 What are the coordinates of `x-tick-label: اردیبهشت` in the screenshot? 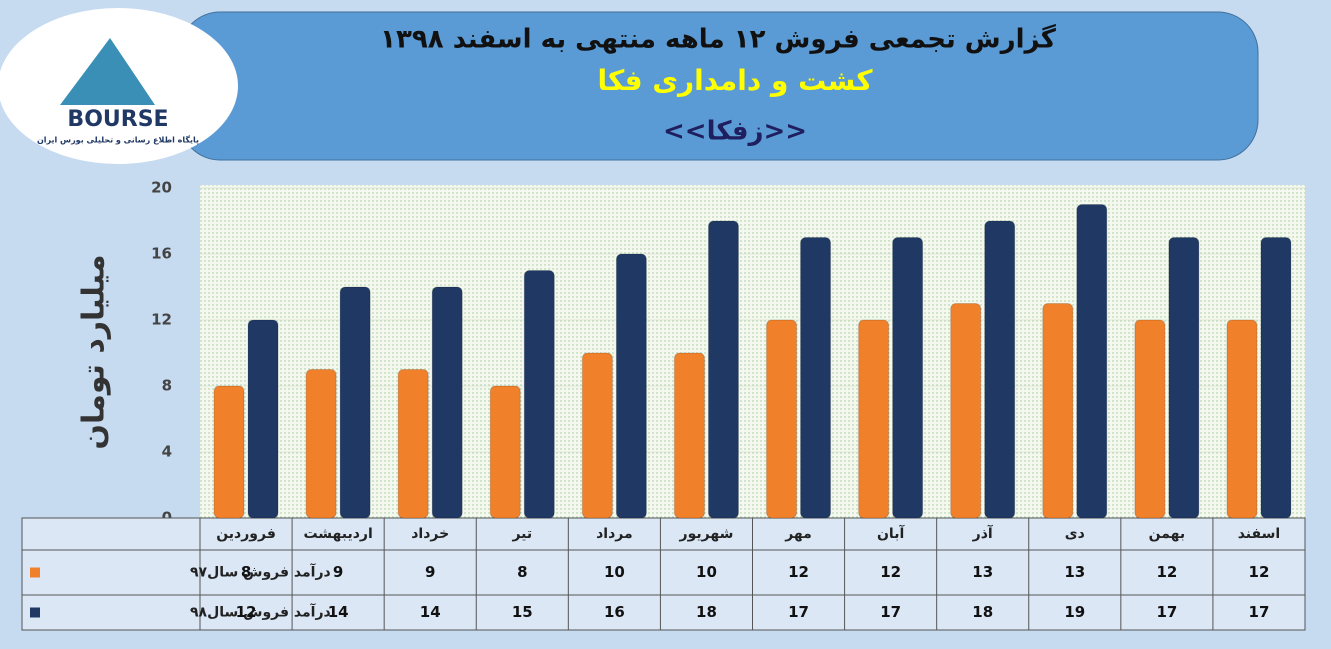 It's located at (337, 534).